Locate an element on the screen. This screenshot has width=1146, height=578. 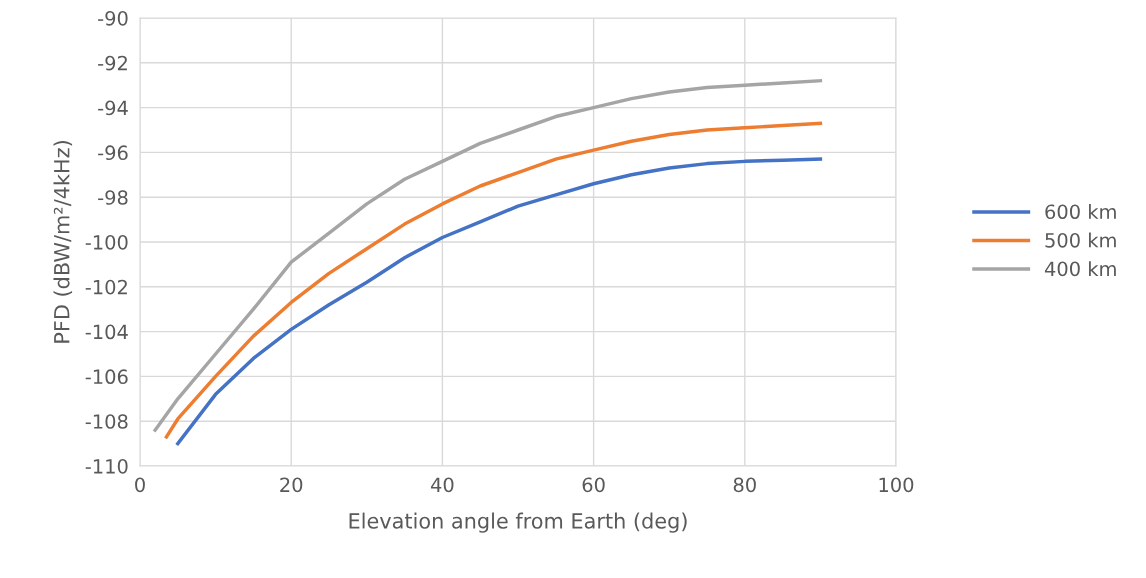
y-tick-label: -100 is located at coordinates (106, 242).